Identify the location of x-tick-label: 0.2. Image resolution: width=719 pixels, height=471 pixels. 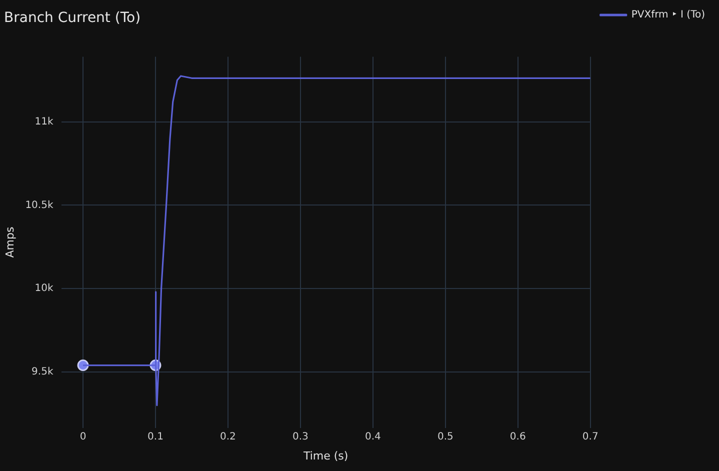
(228, 436).